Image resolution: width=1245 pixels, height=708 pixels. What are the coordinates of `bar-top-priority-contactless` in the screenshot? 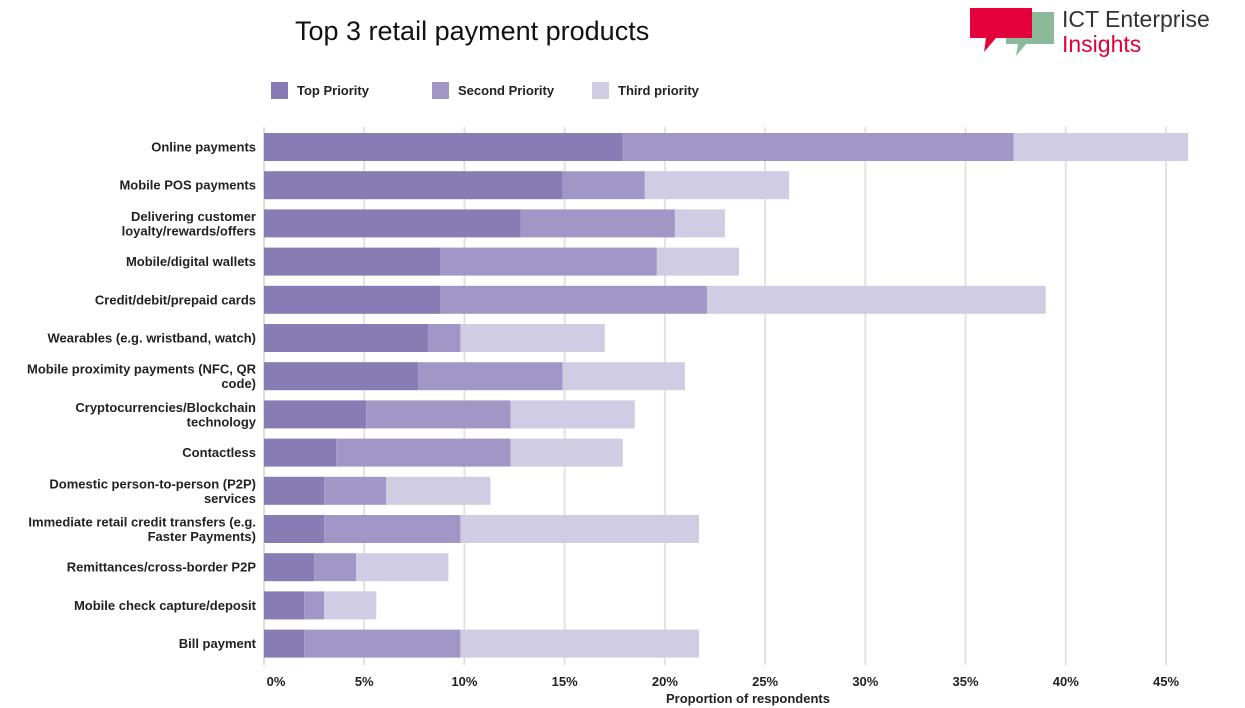 It's located at (300, 452).